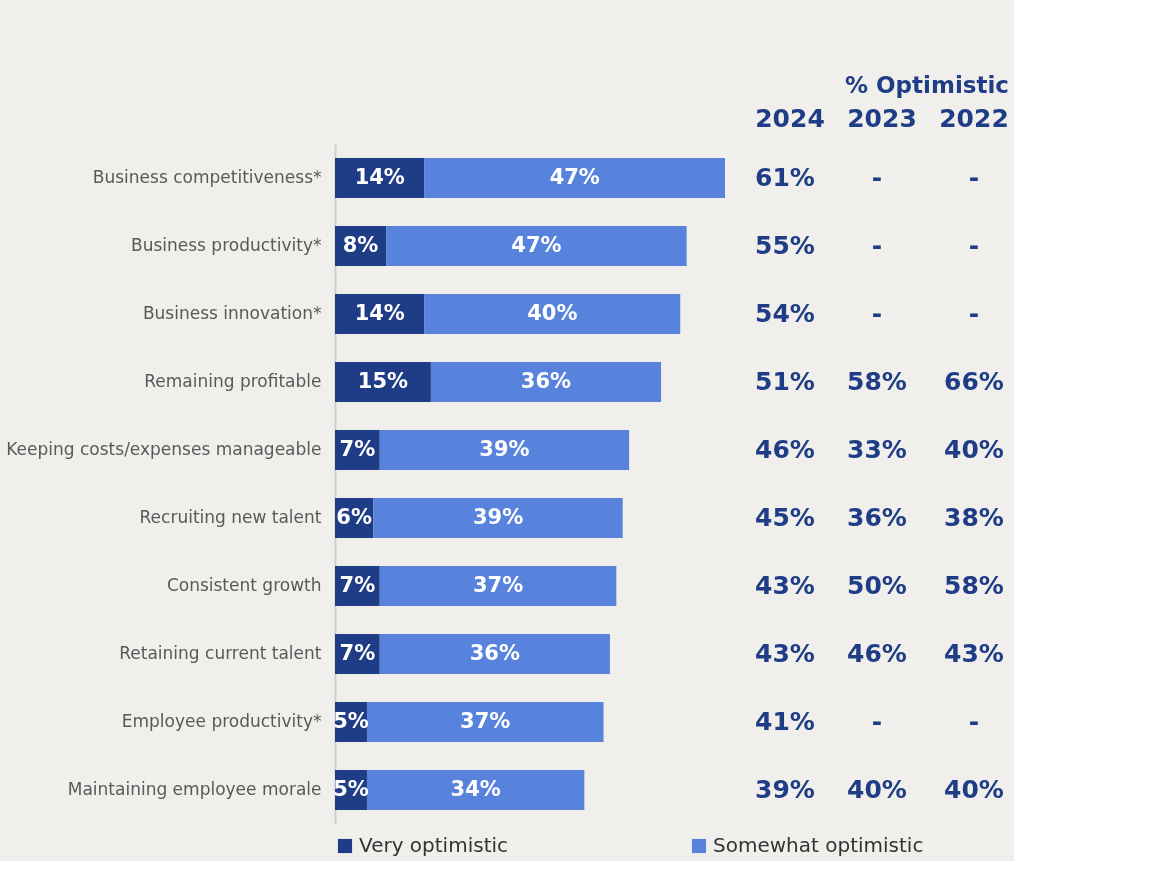 The image size is (1158, 888). Describe the element at coordinates (785, 245) in the screenshot. I see `text: 55%` at that location.